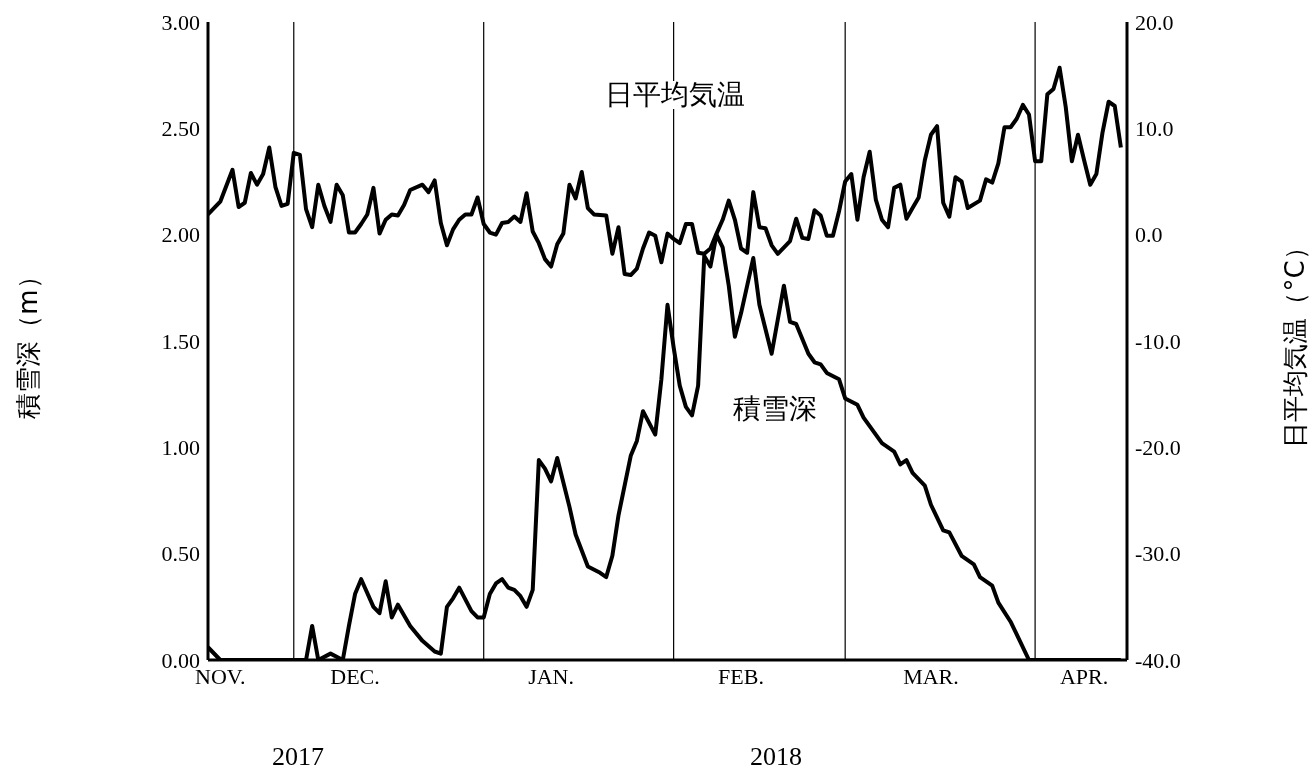 The width and height of the screenshot is (1315, 778). I want to click on y-tick-label: 1.50, so click(180, 341).